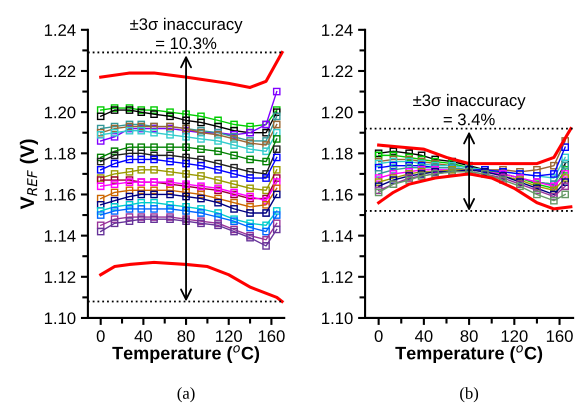 Image resolution: width=586 pixels, height=403 pixels. I want to click on annotation: ±3σ inaccuracy = 3.4%, so click(469, 110).